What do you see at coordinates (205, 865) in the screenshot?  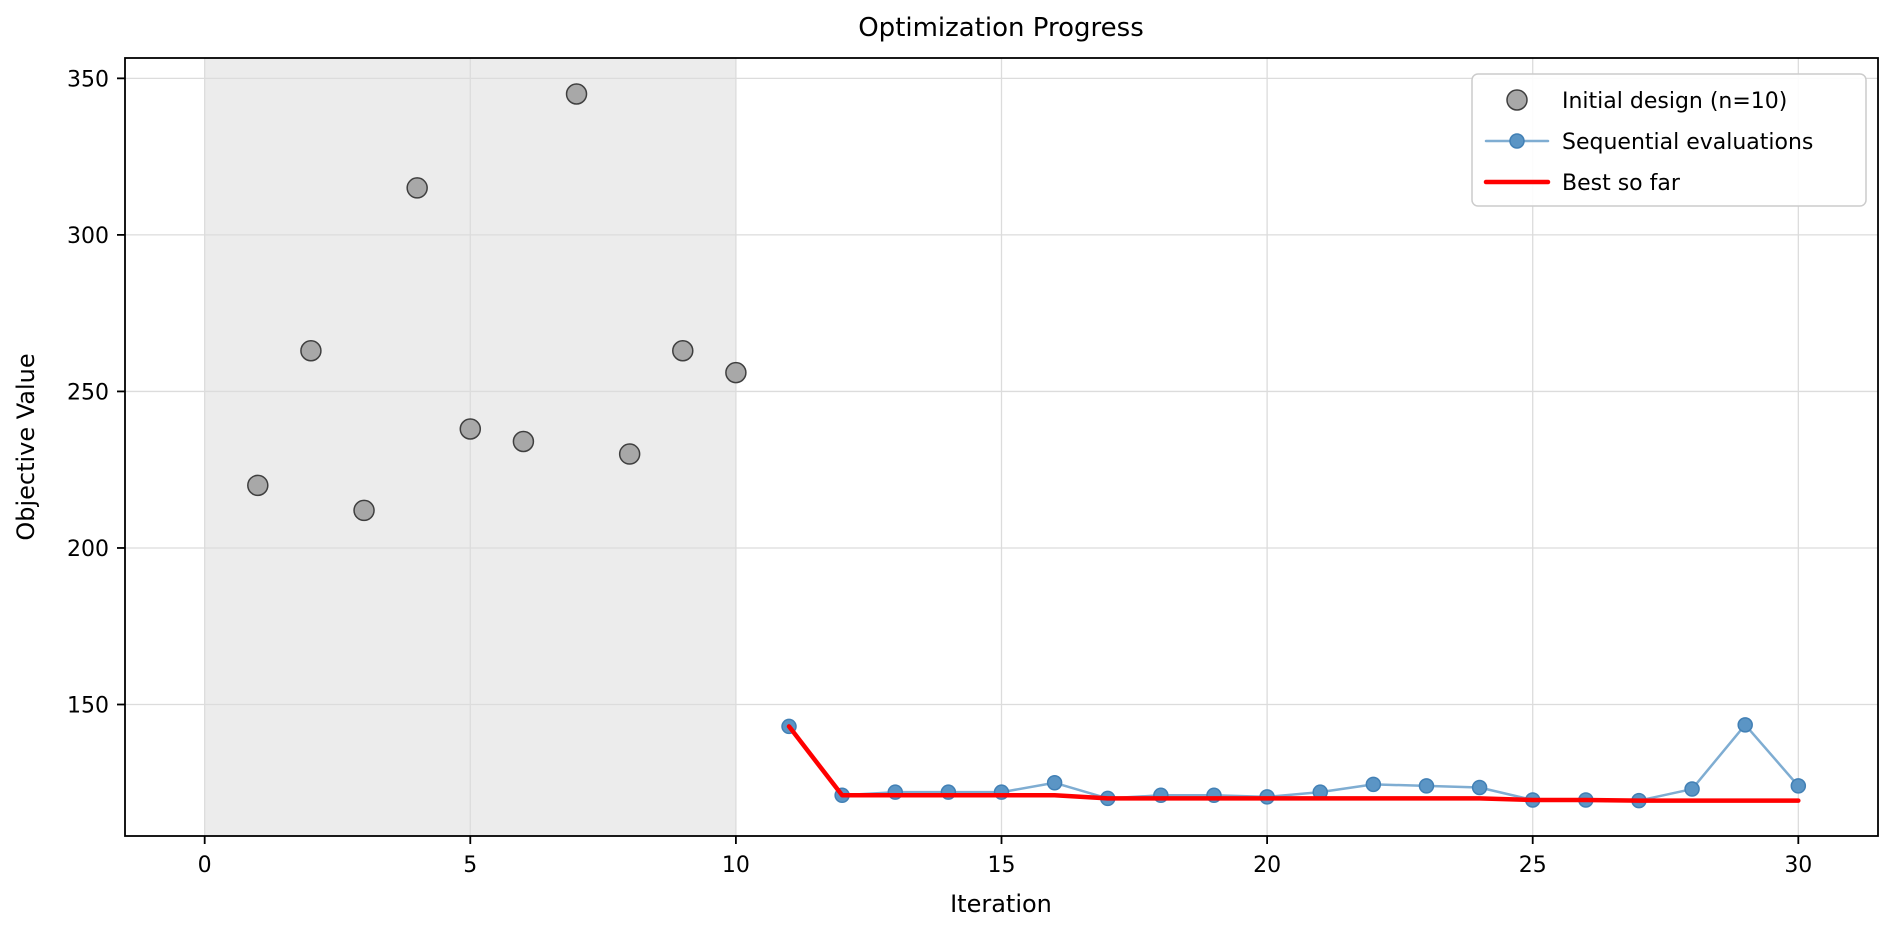 I see `x-axis-tick-label: 0` at bounding box center [205, 865].